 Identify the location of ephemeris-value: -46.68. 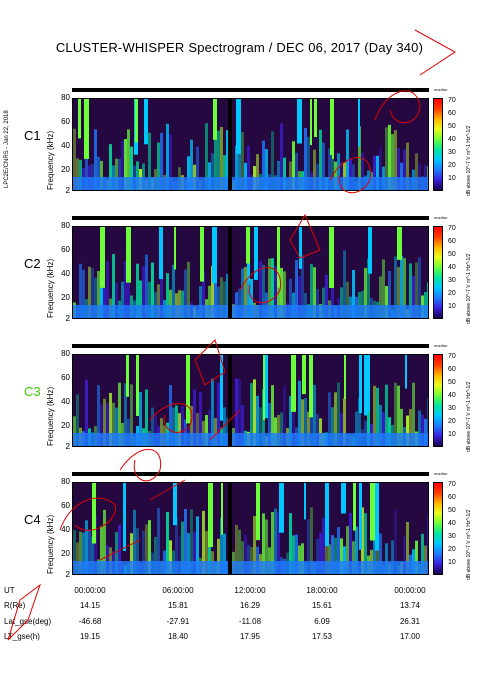
(90, 621).